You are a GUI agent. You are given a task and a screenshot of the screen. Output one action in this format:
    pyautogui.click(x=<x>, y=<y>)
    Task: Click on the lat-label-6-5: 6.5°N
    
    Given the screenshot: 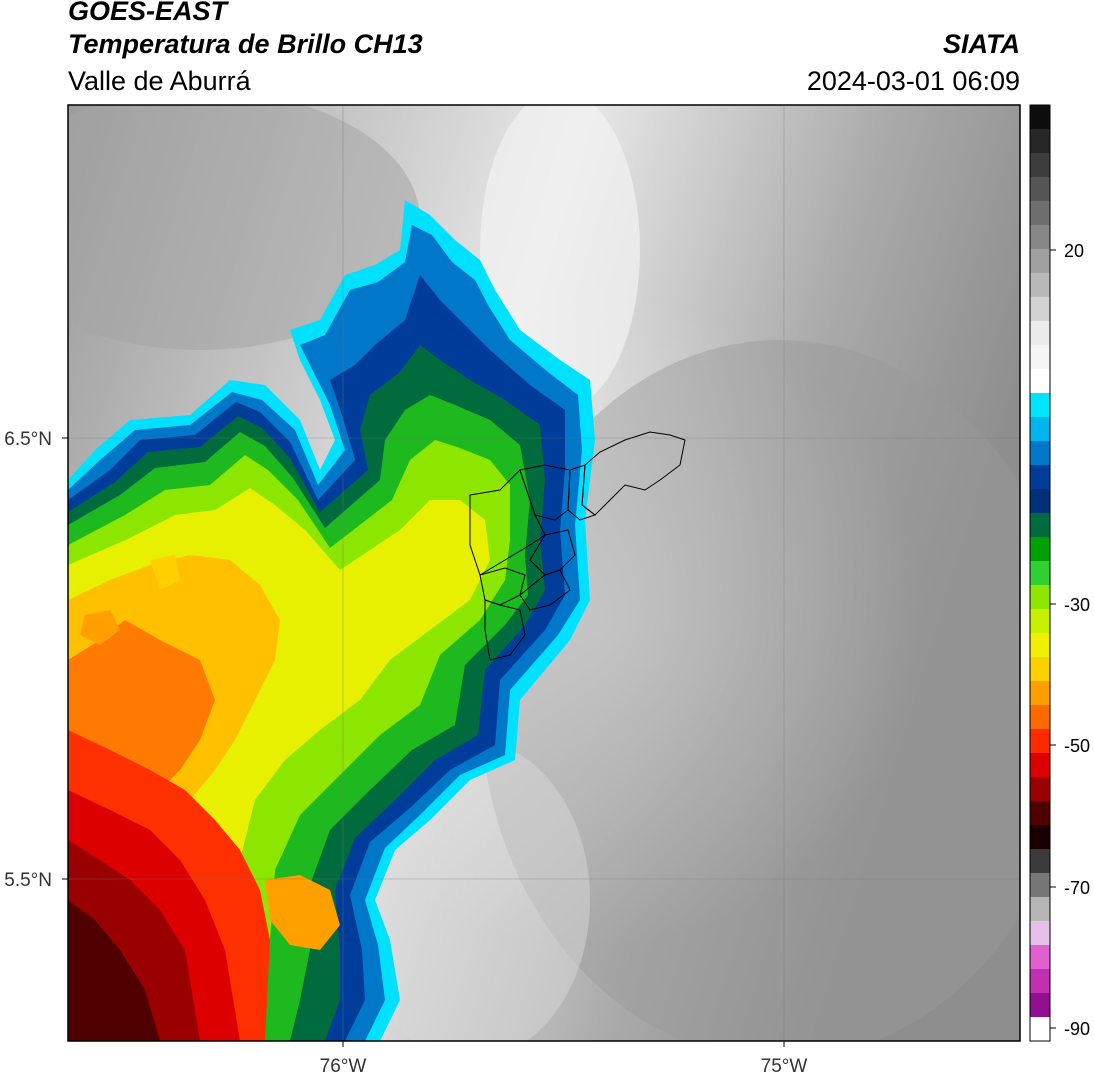 What is the action you would take?
    pyautogui.click(x=28, y=439)
    